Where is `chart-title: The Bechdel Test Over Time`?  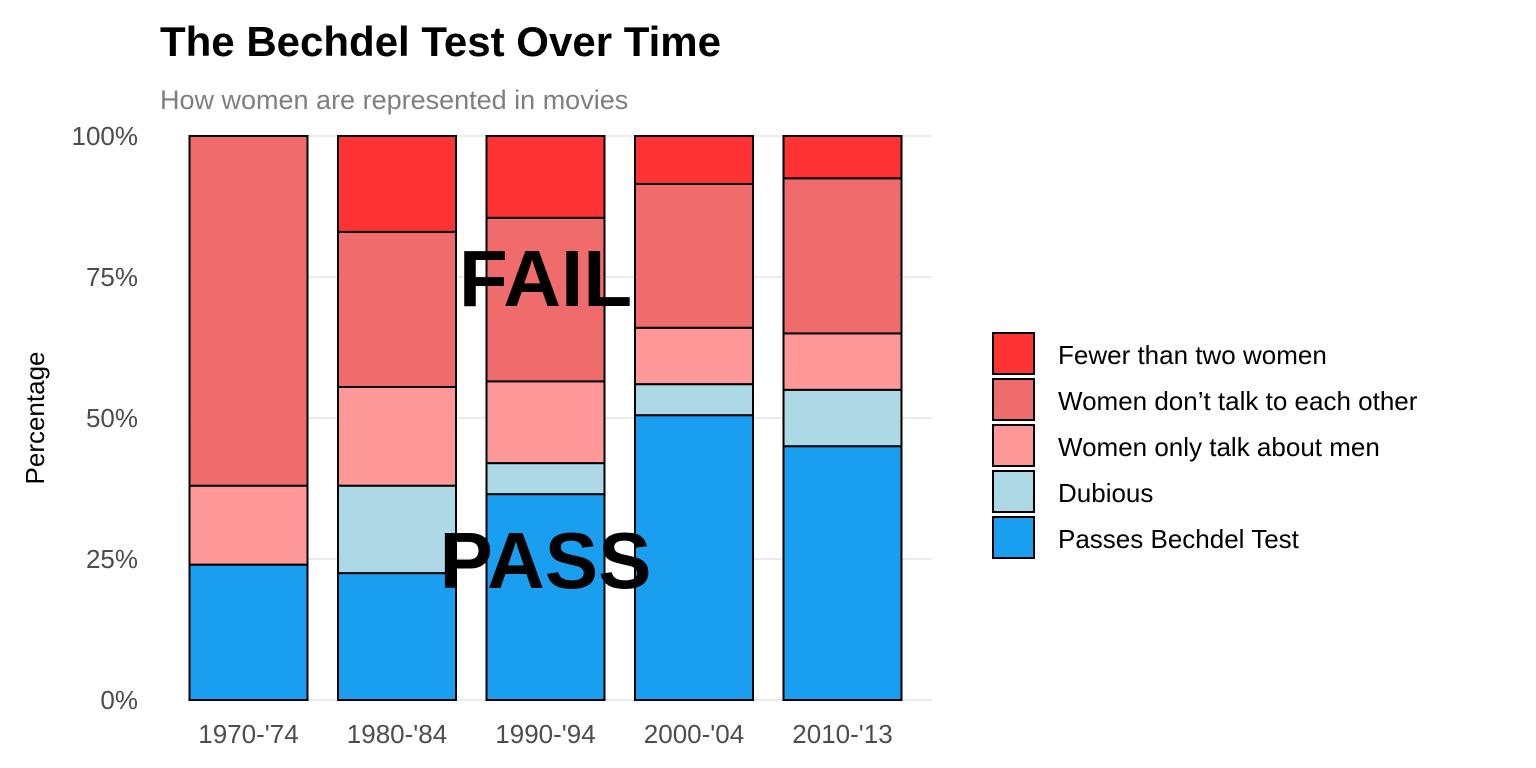
chart-title: The Bechdel Test Over Time is located at coordinates (440, 41).